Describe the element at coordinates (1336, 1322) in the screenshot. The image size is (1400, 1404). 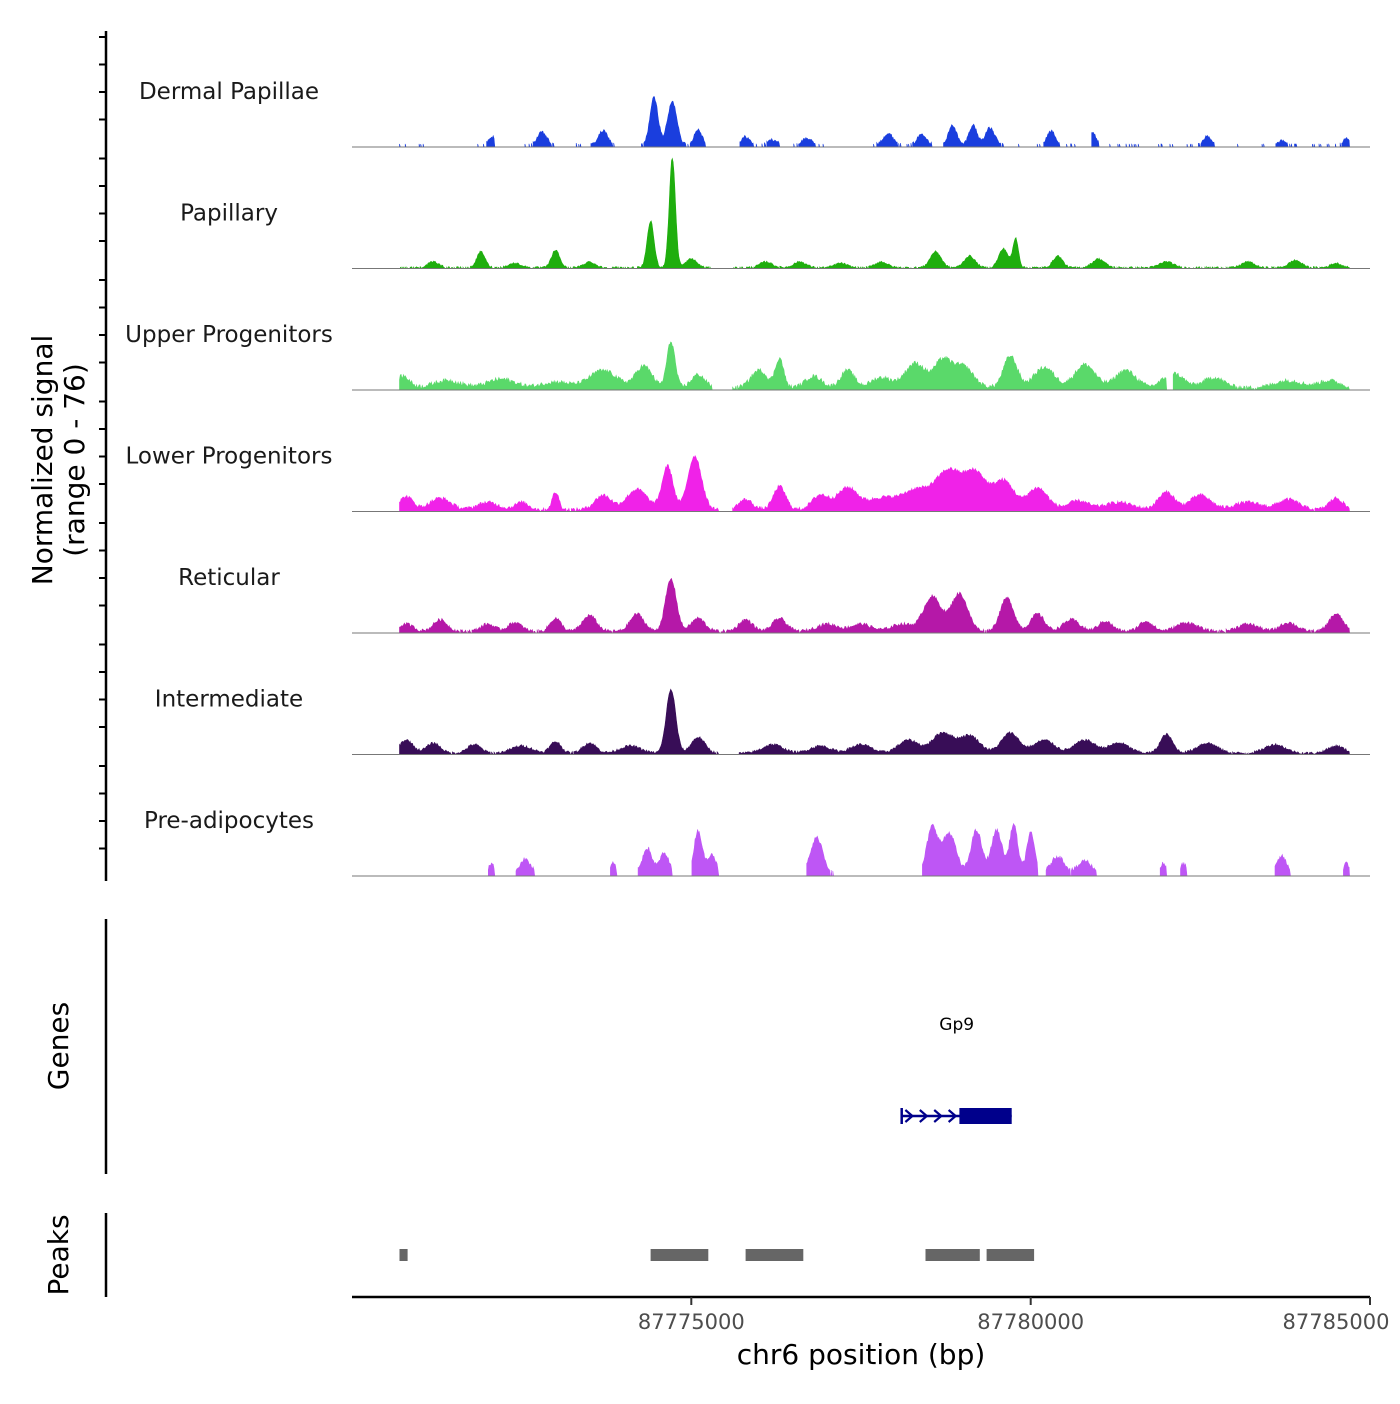
I see `x-tick-label: 87785000` at that location.